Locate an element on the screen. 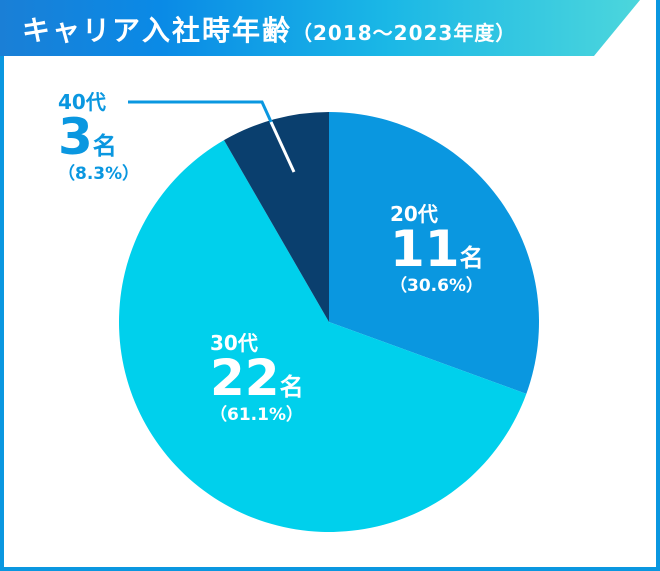  slice-label: 40代 is located at coordinates (82, 102).